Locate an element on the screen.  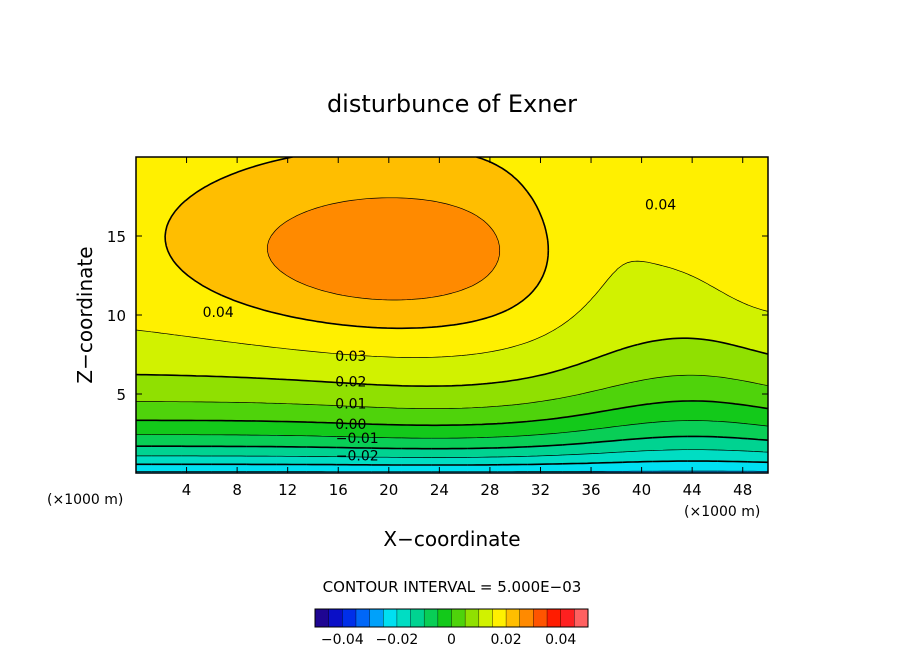
x-tick-label: 8 is located at coordinates (237, 490).